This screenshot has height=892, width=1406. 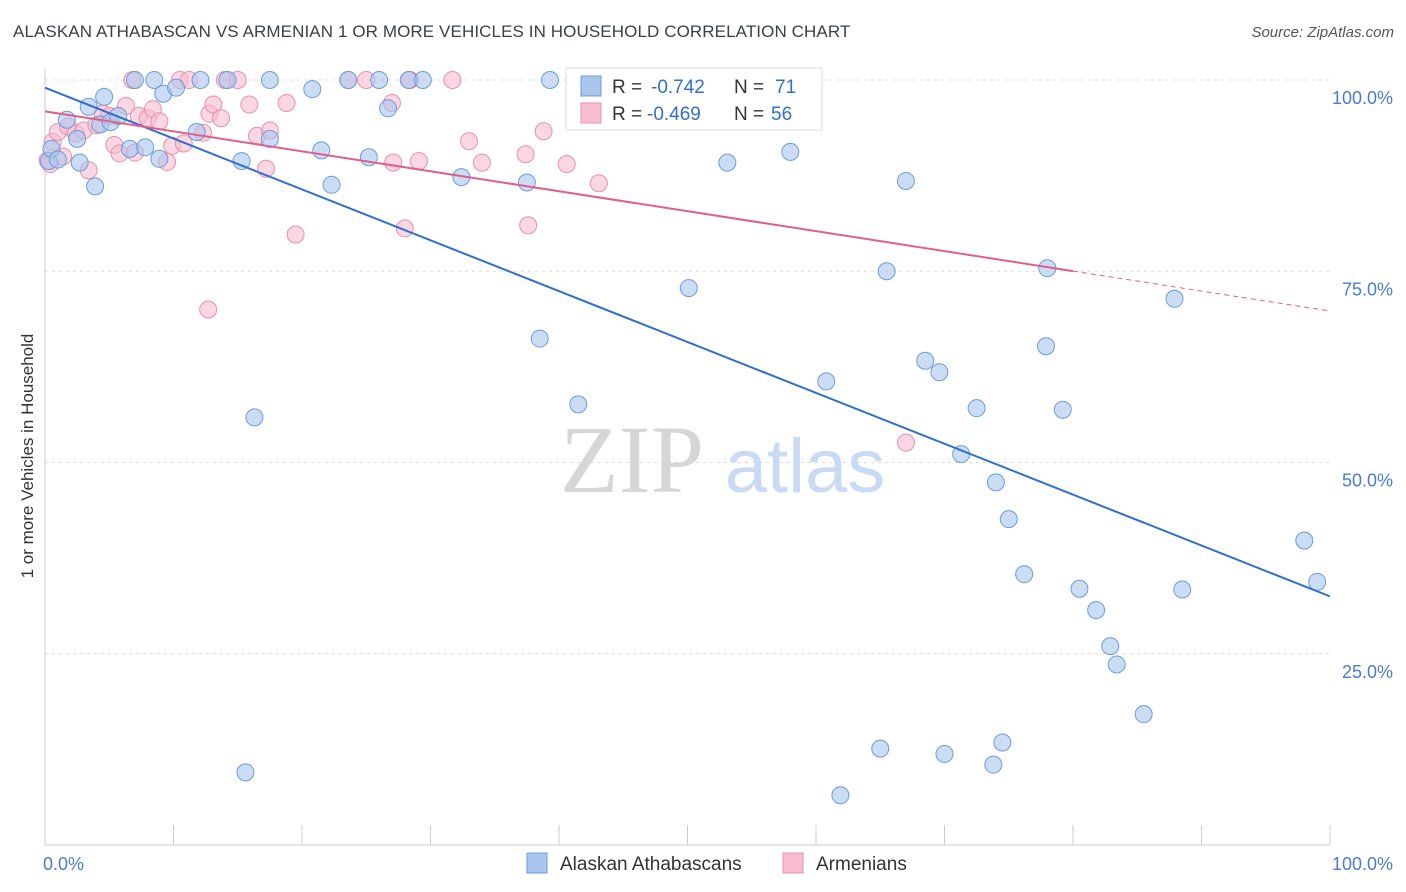 I want to click on n-value-2: 56, so click(x=781, y=114).